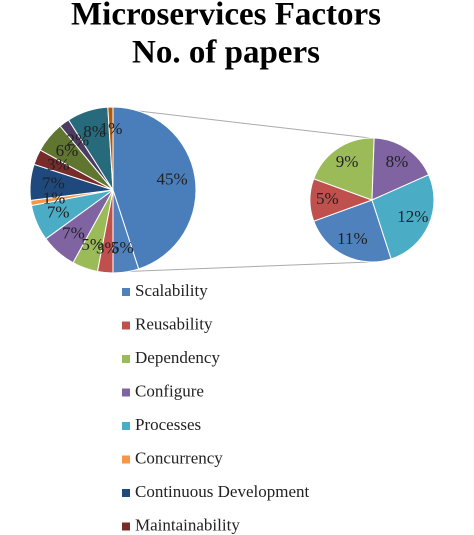 Image resolution: width=474 pixels, height=535 pixels. What do you see at coordinates (187, 524) in the screenshot?
I see `legend-label: Maintainability` at bounding box center [187, 524].